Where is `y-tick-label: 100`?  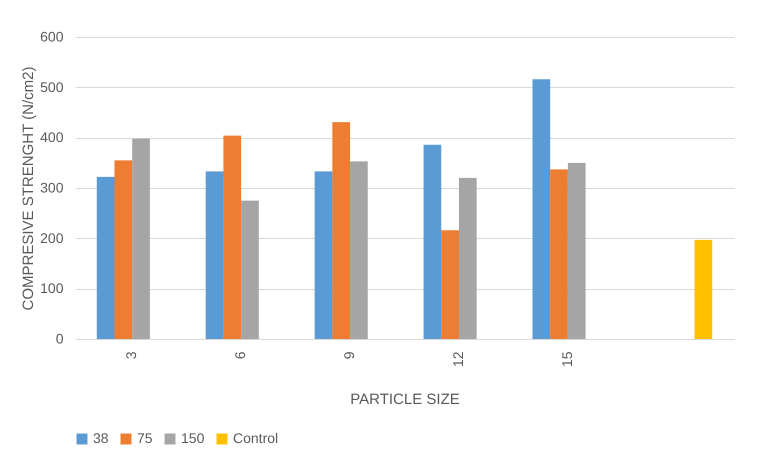
y-tick-label: 100 is located at coordinates (52, 288).